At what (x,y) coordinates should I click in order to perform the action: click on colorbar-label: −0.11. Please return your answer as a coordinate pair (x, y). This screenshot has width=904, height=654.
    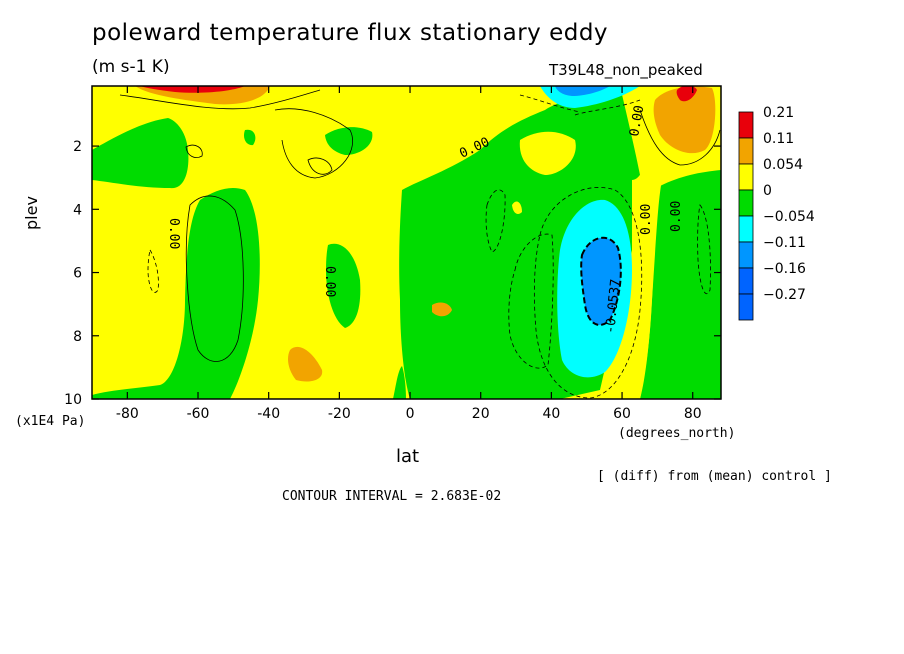
    Looking at the image, I should click on (784, 243).